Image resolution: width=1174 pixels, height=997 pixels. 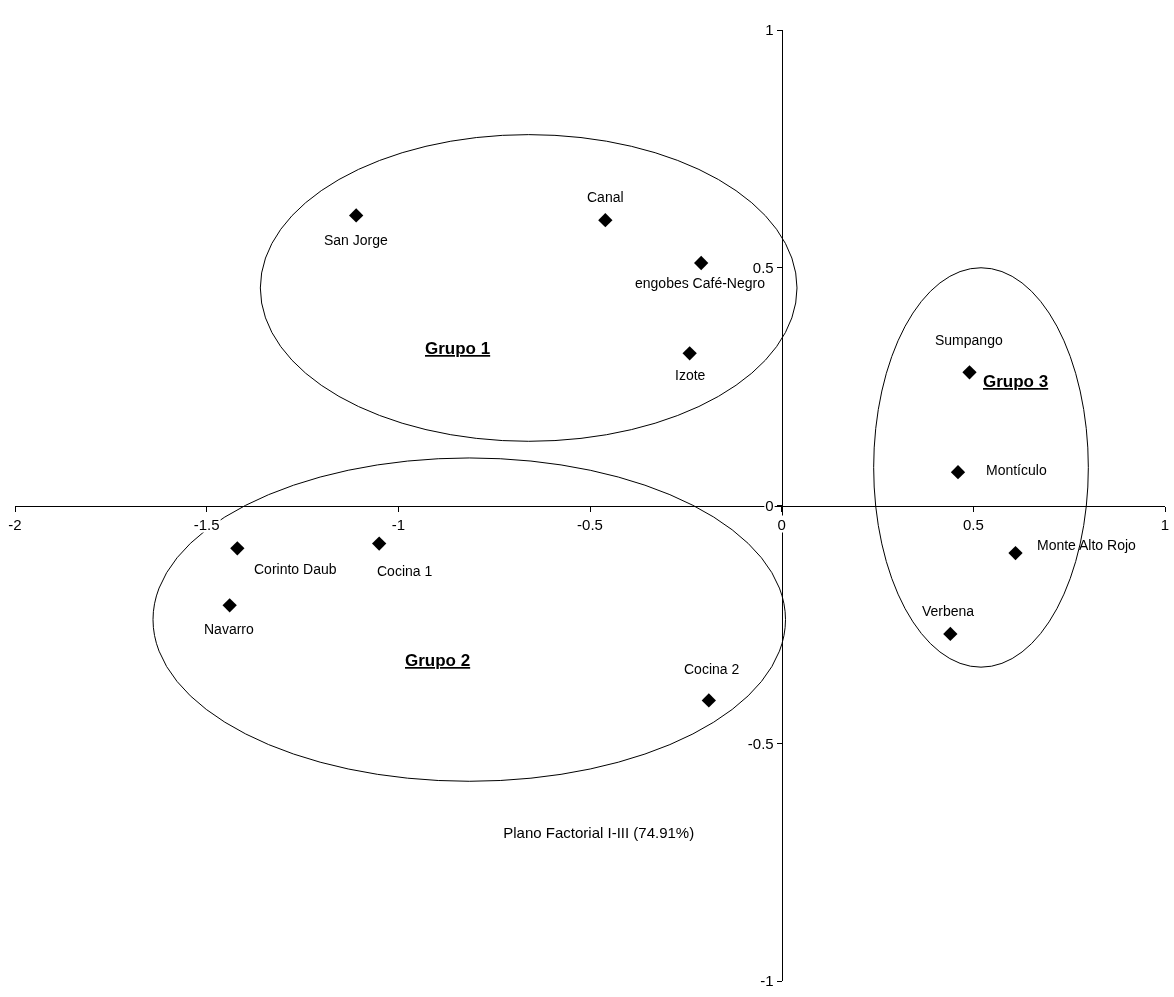 I want to click on x-tick-label: -1, so click(x=398, y=524).